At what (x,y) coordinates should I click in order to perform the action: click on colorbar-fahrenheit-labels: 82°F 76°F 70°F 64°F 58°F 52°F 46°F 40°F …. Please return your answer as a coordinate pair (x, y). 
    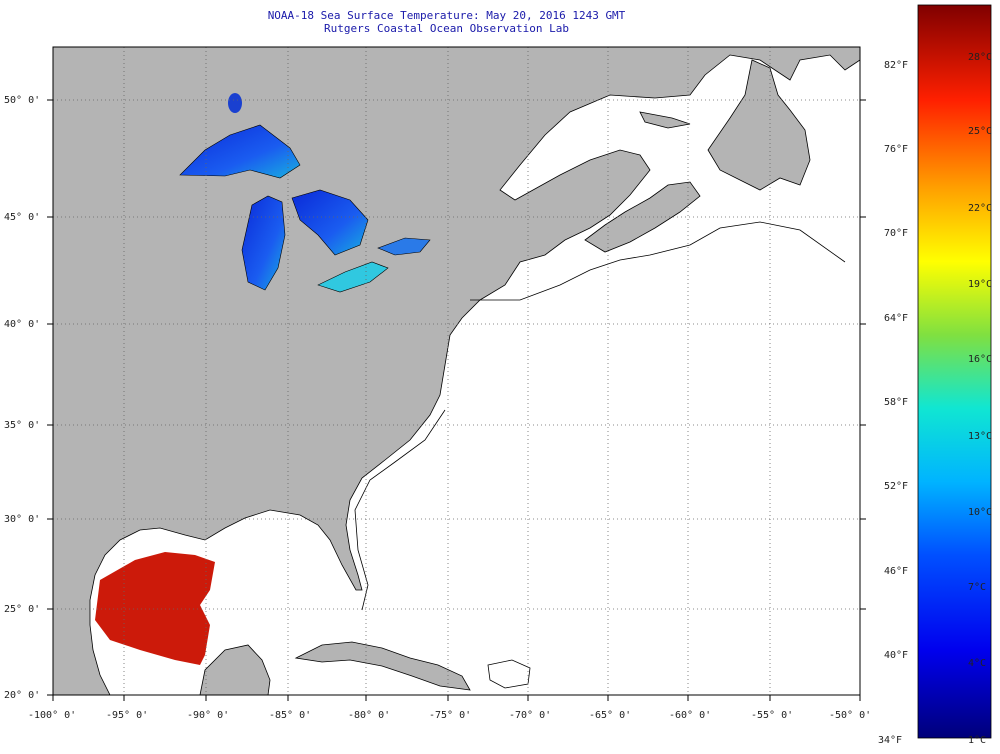
    Looking at the image, I should click on (893, 403).